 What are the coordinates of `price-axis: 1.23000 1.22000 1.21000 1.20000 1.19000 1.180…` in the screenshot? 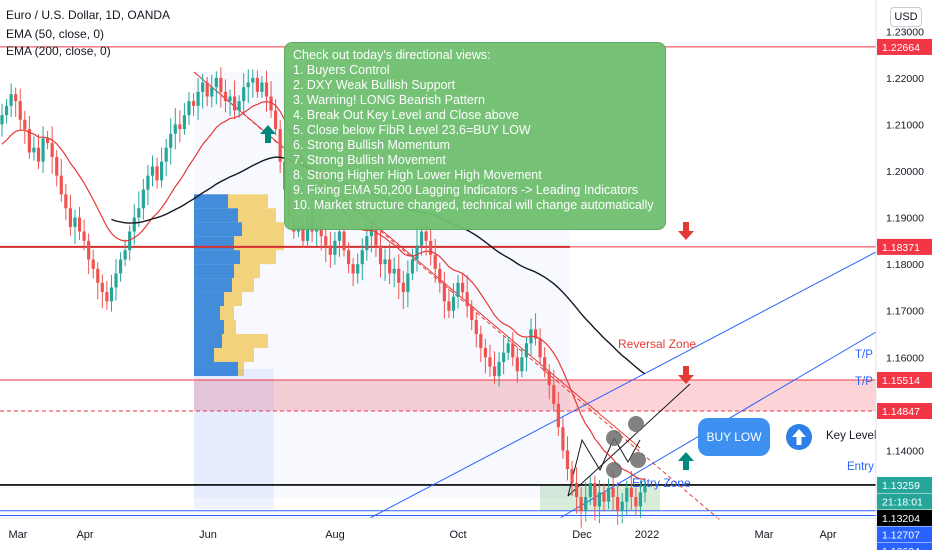 It's located at (904, 288).